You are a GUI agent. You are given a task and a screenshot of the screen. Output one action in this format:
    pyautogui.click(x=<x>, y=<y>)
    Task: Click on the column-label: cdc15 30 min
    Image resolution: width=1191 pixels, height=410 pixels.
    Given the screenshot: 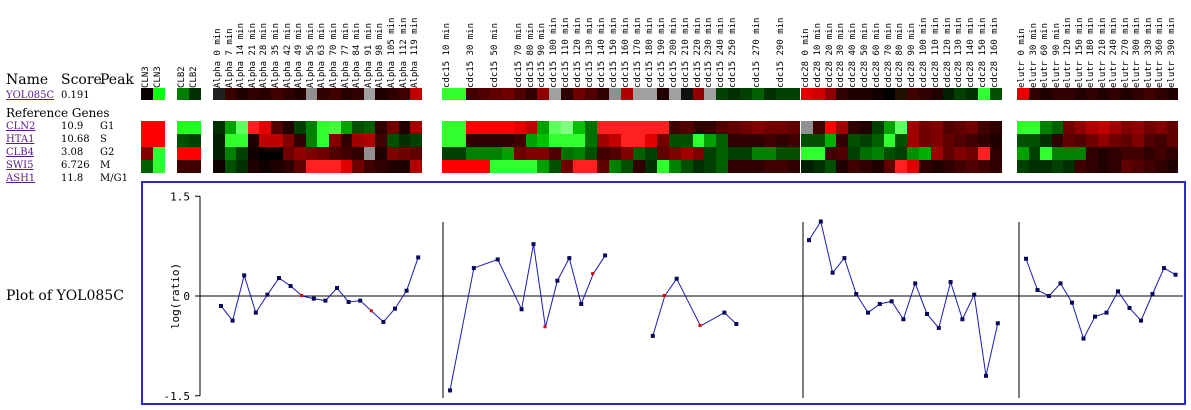 What is the action you would take?
    pyautogui.click(x=470, y=55)
    